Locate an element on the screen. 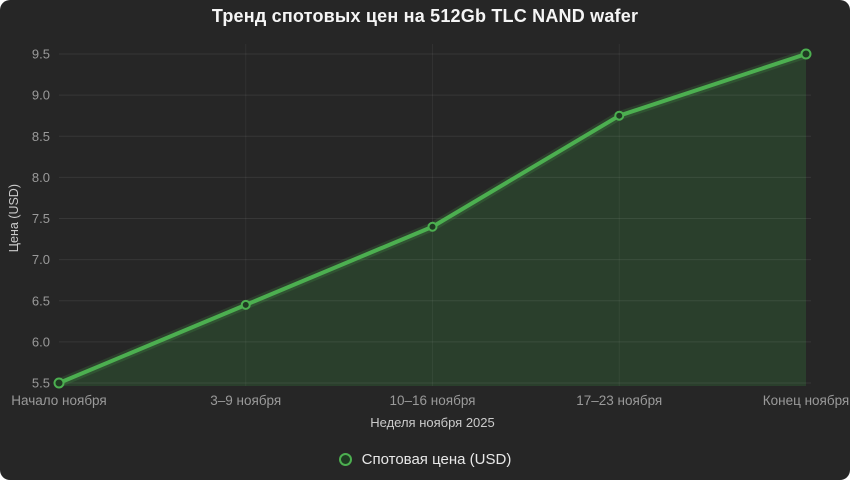 The width and height of the screenshot is (850, 480). y-tick-label: 9.0 is located at coordinates (41, 95).